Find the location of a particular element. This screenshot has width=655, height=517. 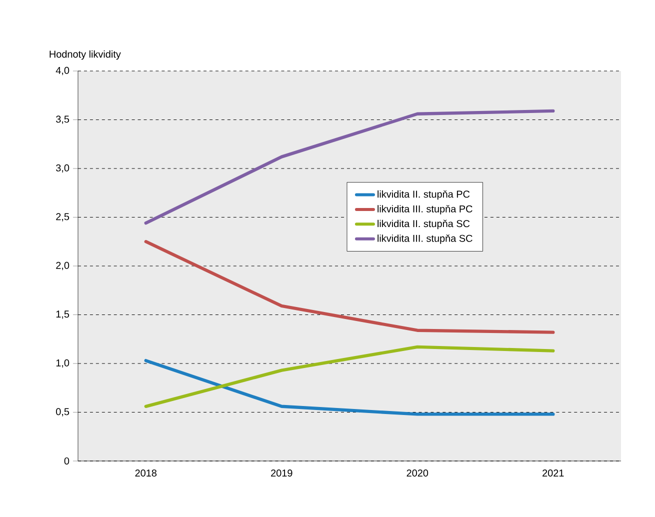

y-tick-label: 3,0 is located at coordinates (63, 168).